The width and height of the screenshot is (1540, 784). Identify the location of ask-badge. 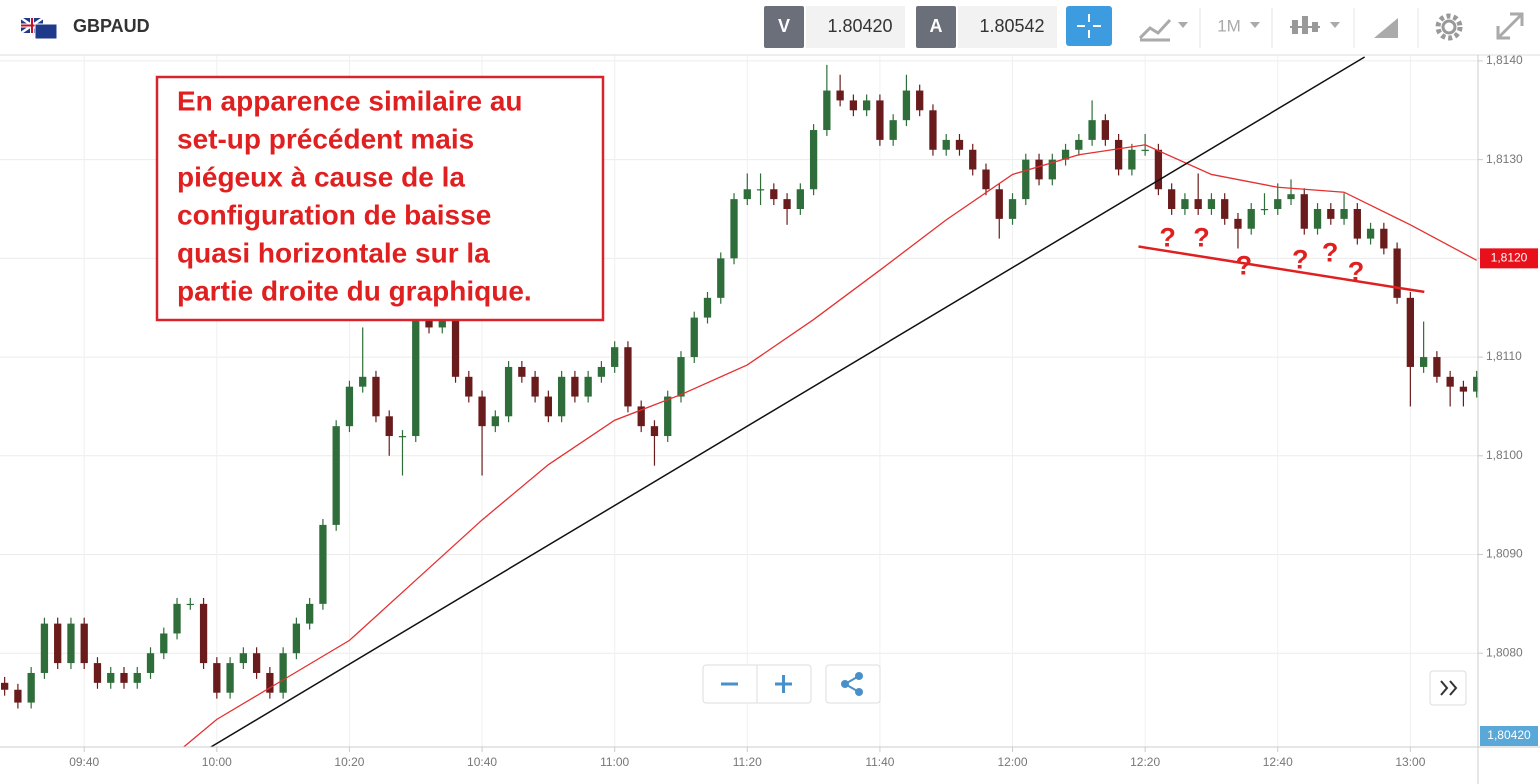
(936, 27).